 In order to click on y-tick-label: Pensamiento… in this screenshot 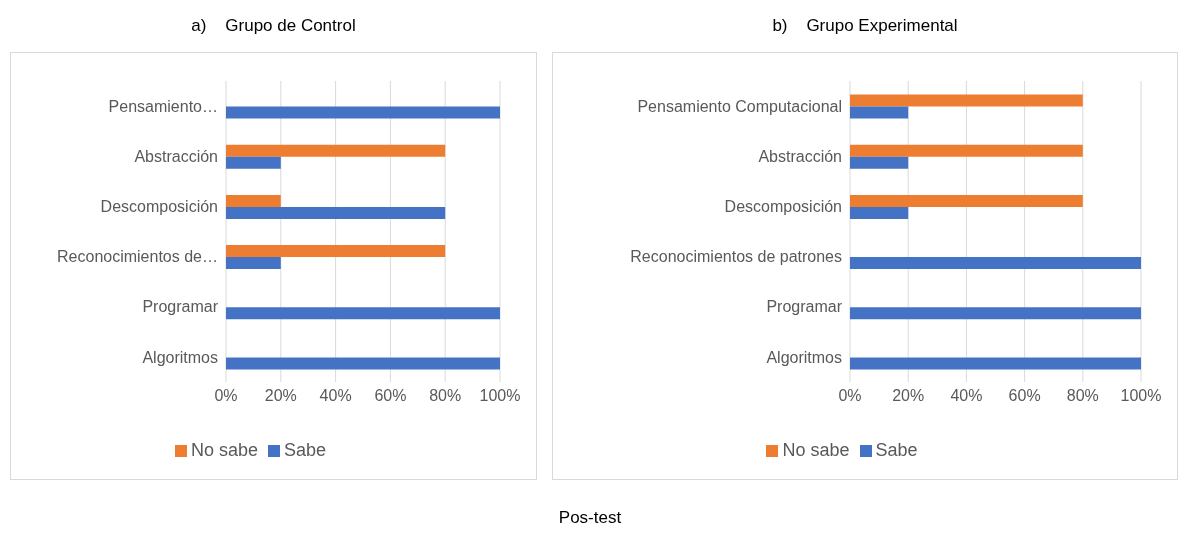, I will do `click(163, 106)`.